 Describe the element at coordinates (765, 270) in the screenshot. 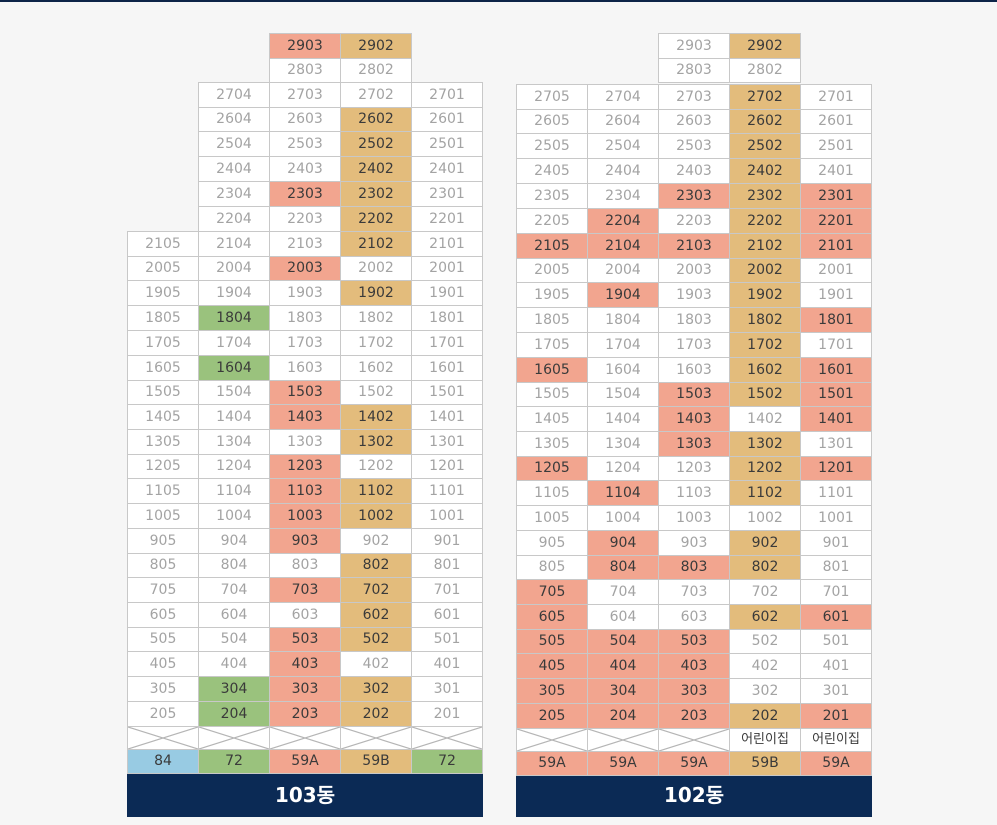

I see `unit-cell: 2002` at that location.